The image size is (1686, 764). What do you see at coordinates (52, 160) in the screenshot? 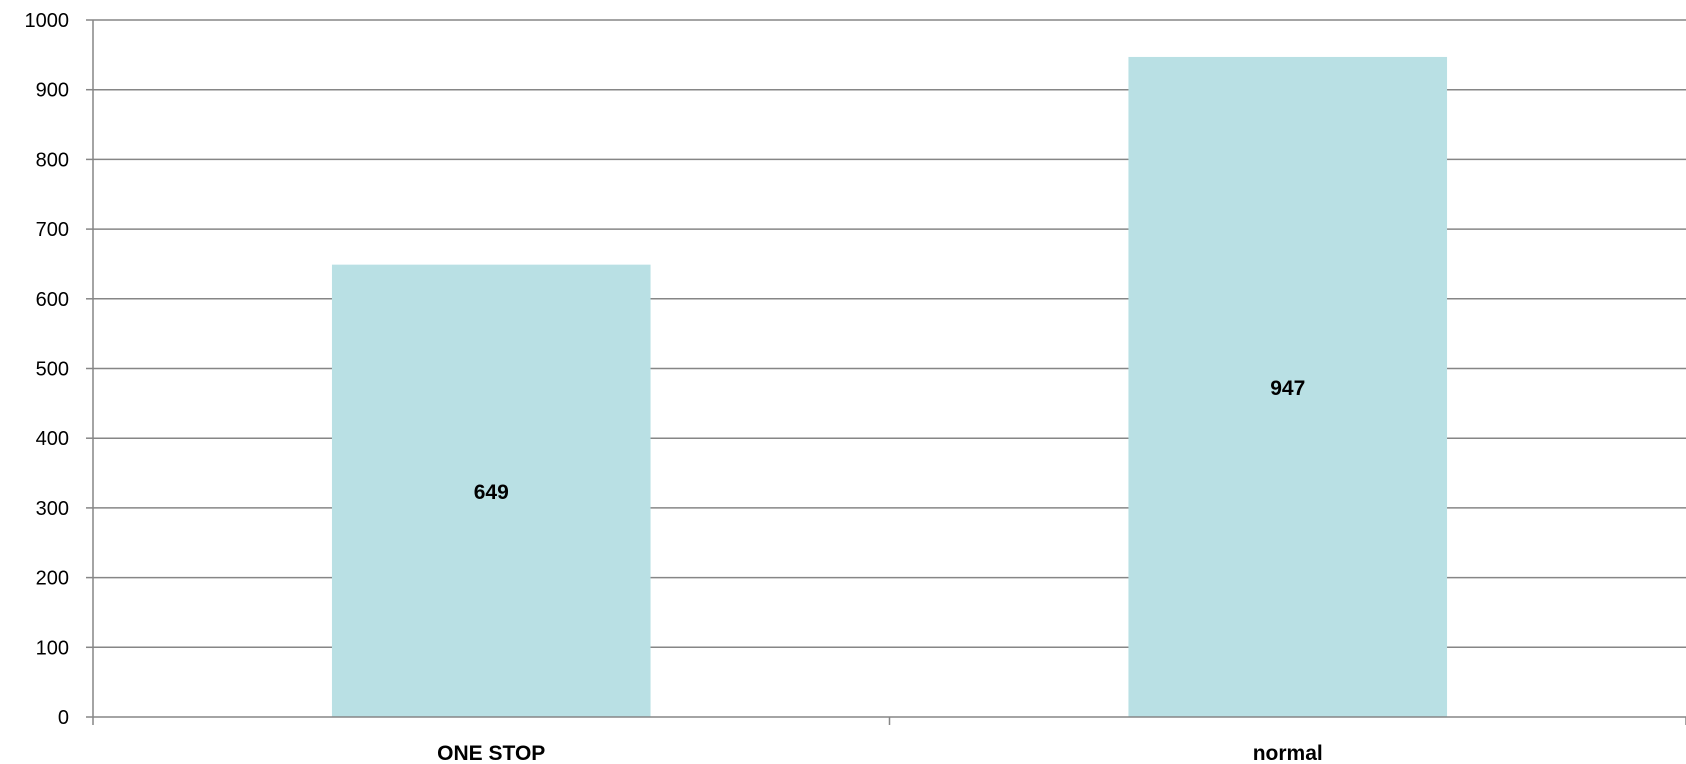
I see `y-tick-label: 800` at bounding box center [52, 160].